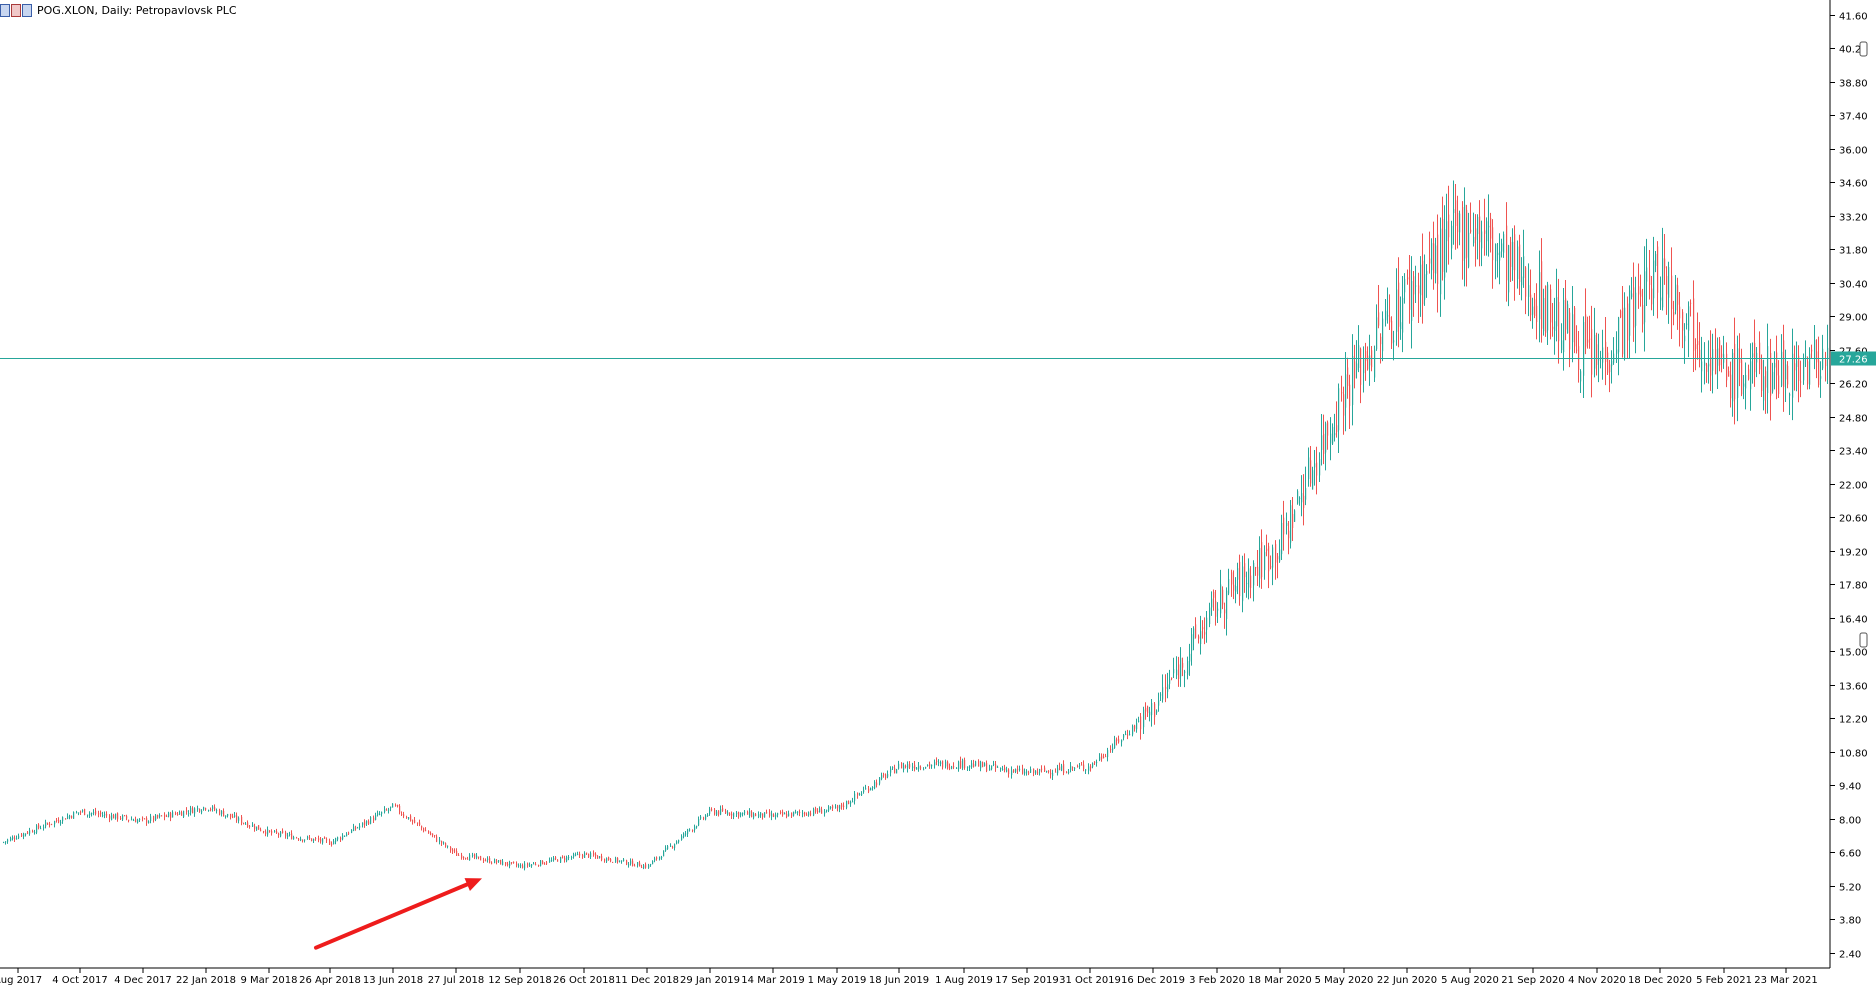  I want to click on x-tick-label: 9 Mar 2018, so click(268, 980).